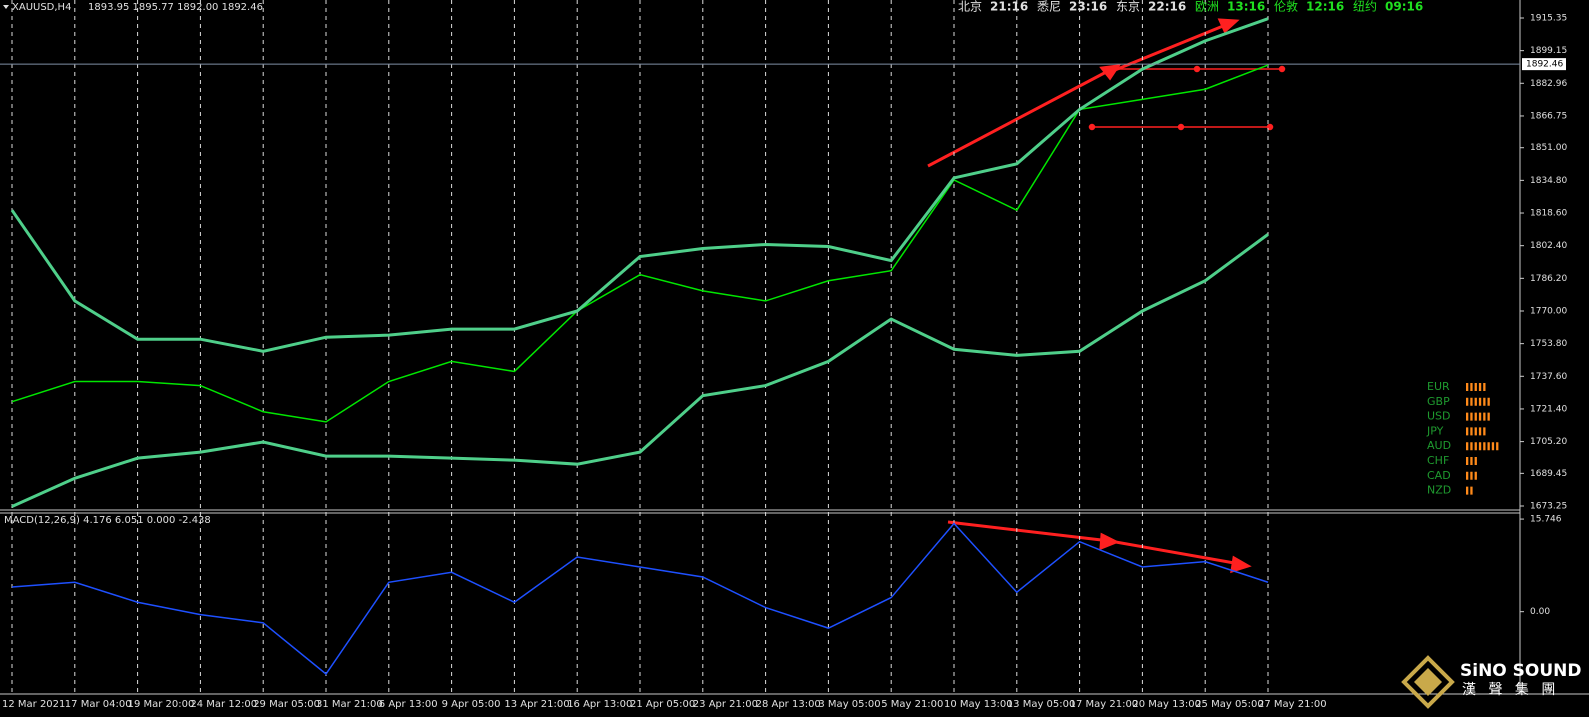 This screenshot has width=1589, height=717. Describe the element at coordinates (1548, 442) in the screenshot. I see `y-tick-label: 1705.20` at that location.